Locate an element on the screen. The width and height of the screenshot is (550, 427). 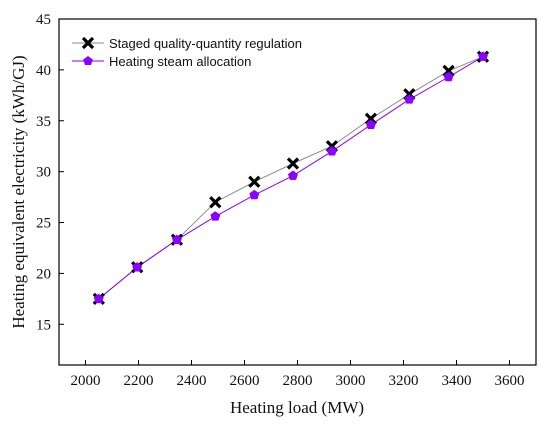
x-tick-label: 2600 is located at coordinates (245, 381).